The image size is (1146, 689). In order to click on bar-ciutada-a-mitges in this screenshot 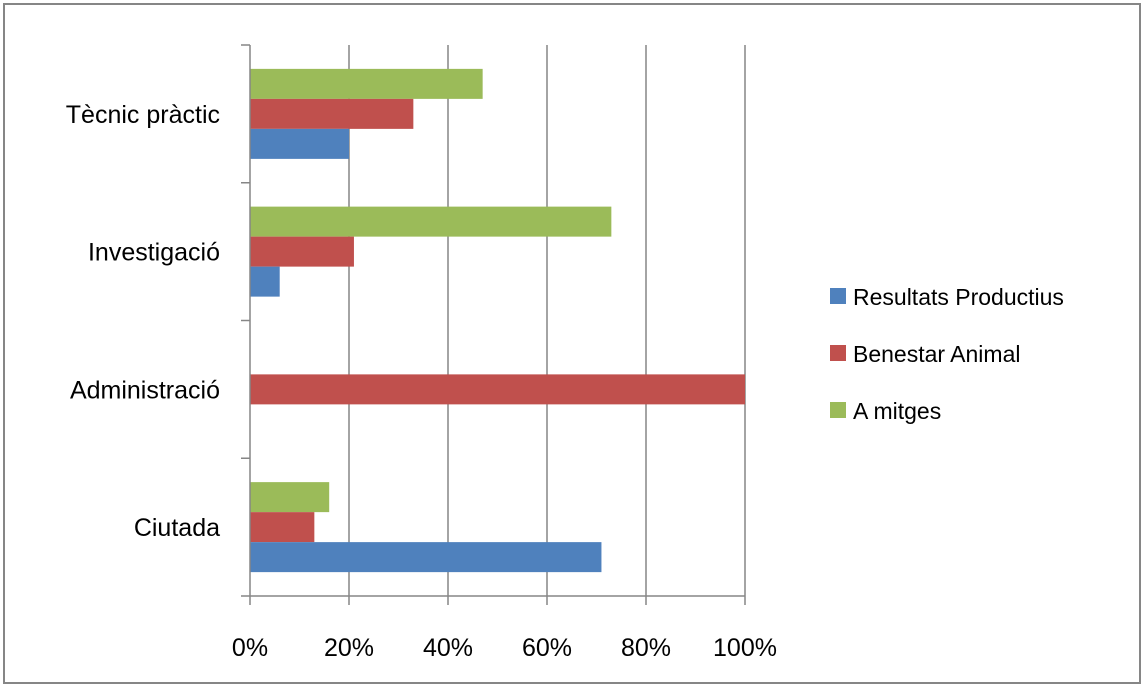, I will do `click(290, 497)`.